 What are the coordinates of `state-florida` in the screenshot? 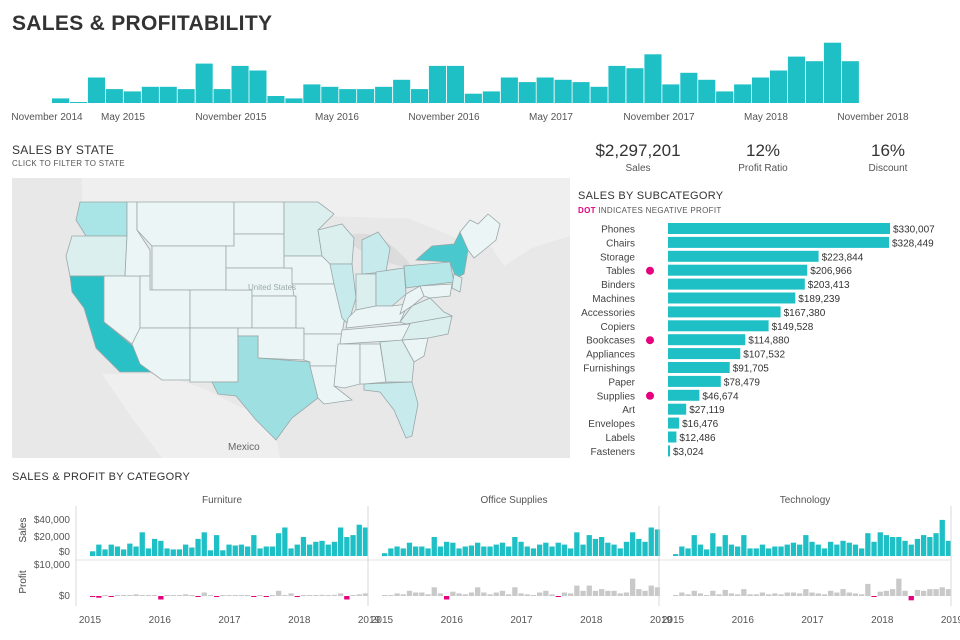 It's located at (391, 410).